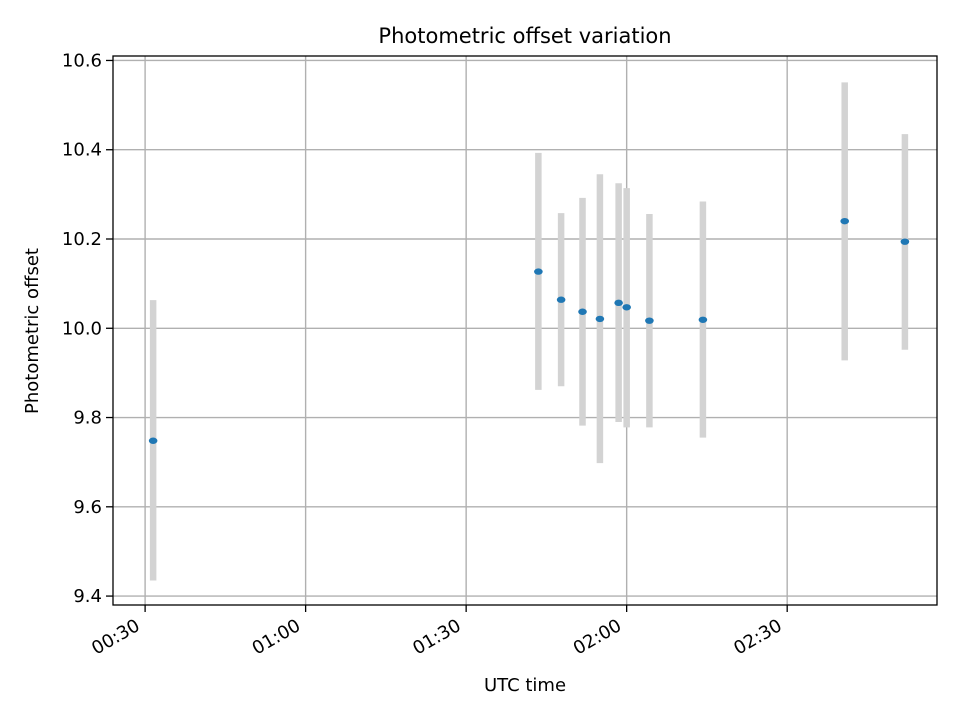 Image resolution: width=960 pixels, height=720 pixels. I want to click on y-axis-label: Photometric offset, so click(32, 331).